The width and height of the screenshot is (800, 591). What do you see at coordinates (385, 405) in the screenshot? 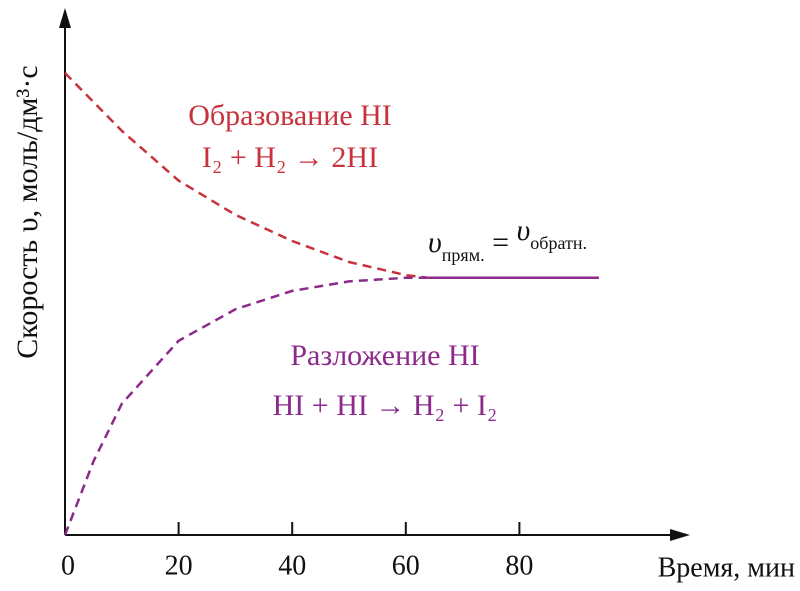
I see `series-equation: HI + HI → H₂ + I₂` at bounding box center [385, 405].